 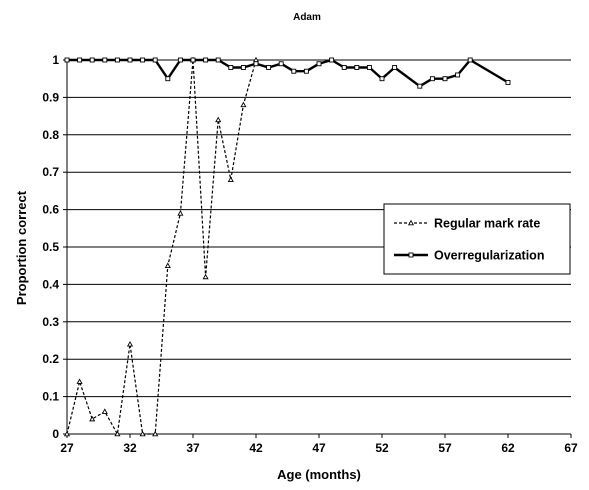 What do you see at coordinates (571, 448) in the screenshot?
I see `x-tick-label: 67` at bounding box center [571, 448].